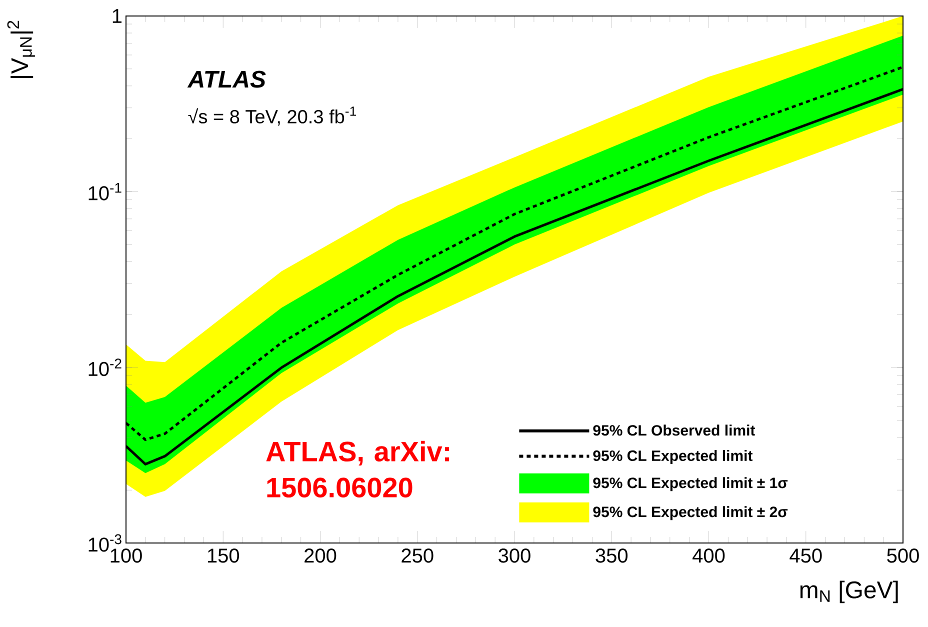  Describe the element at coordinates (418, 555) in the screenshot. I see `x-tick-label: 250` at that location.